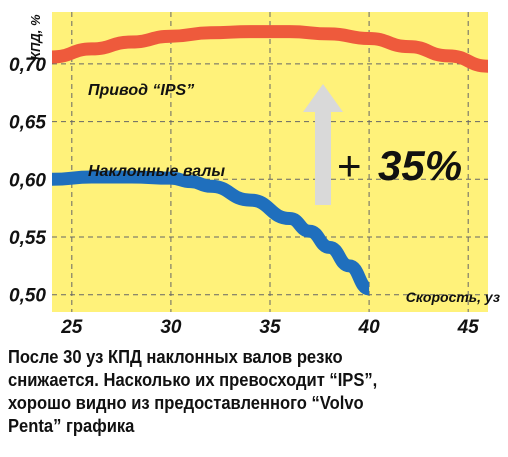 The width and height of the screenshot is (508, 457). What do you see at coordinates (35, 37) in the screenshot?
I see `y-axis-label: КПД, %` at bounding box center [35, 37].